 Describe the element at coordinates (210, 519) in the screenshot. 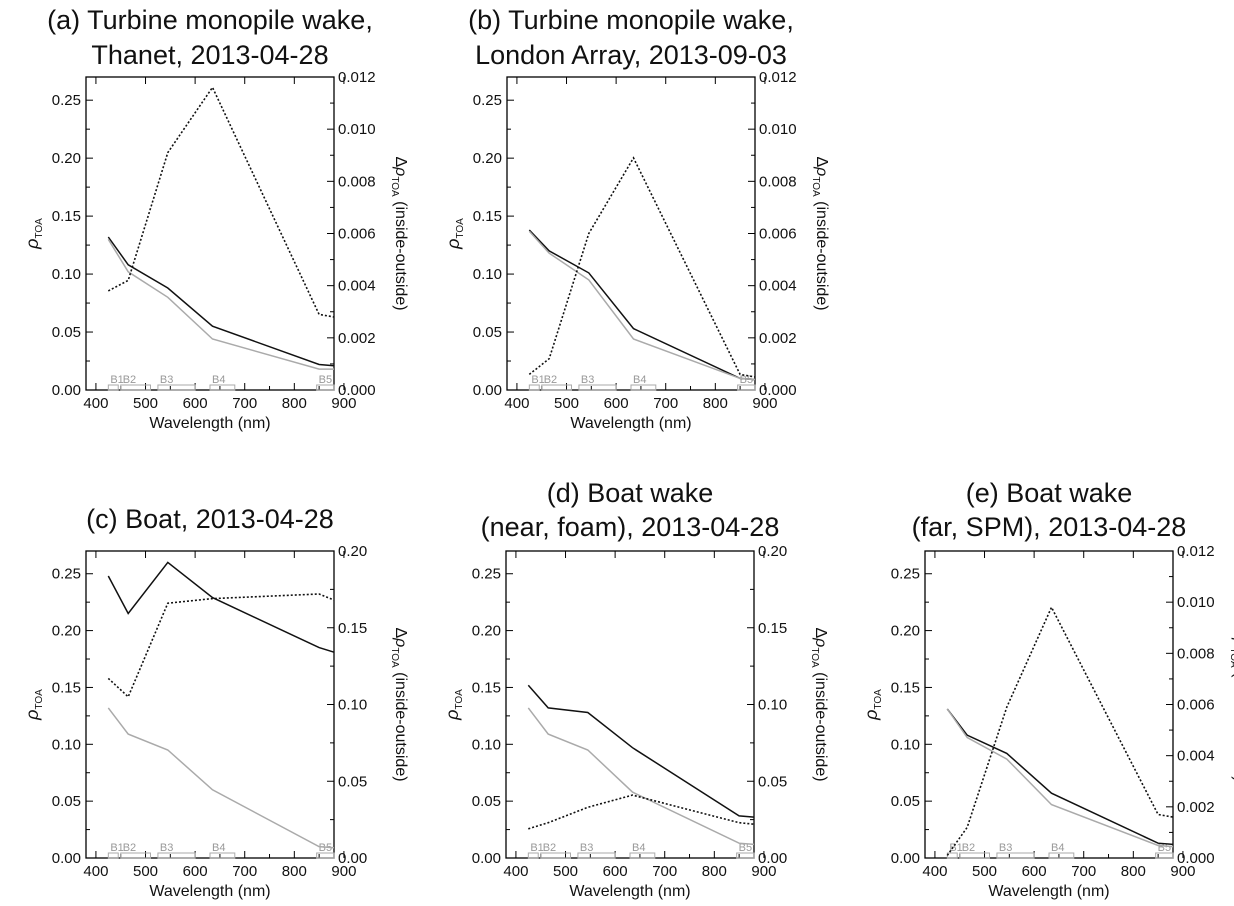

I see `panel-title: (c) Boat, 2013-04-28` at that location.